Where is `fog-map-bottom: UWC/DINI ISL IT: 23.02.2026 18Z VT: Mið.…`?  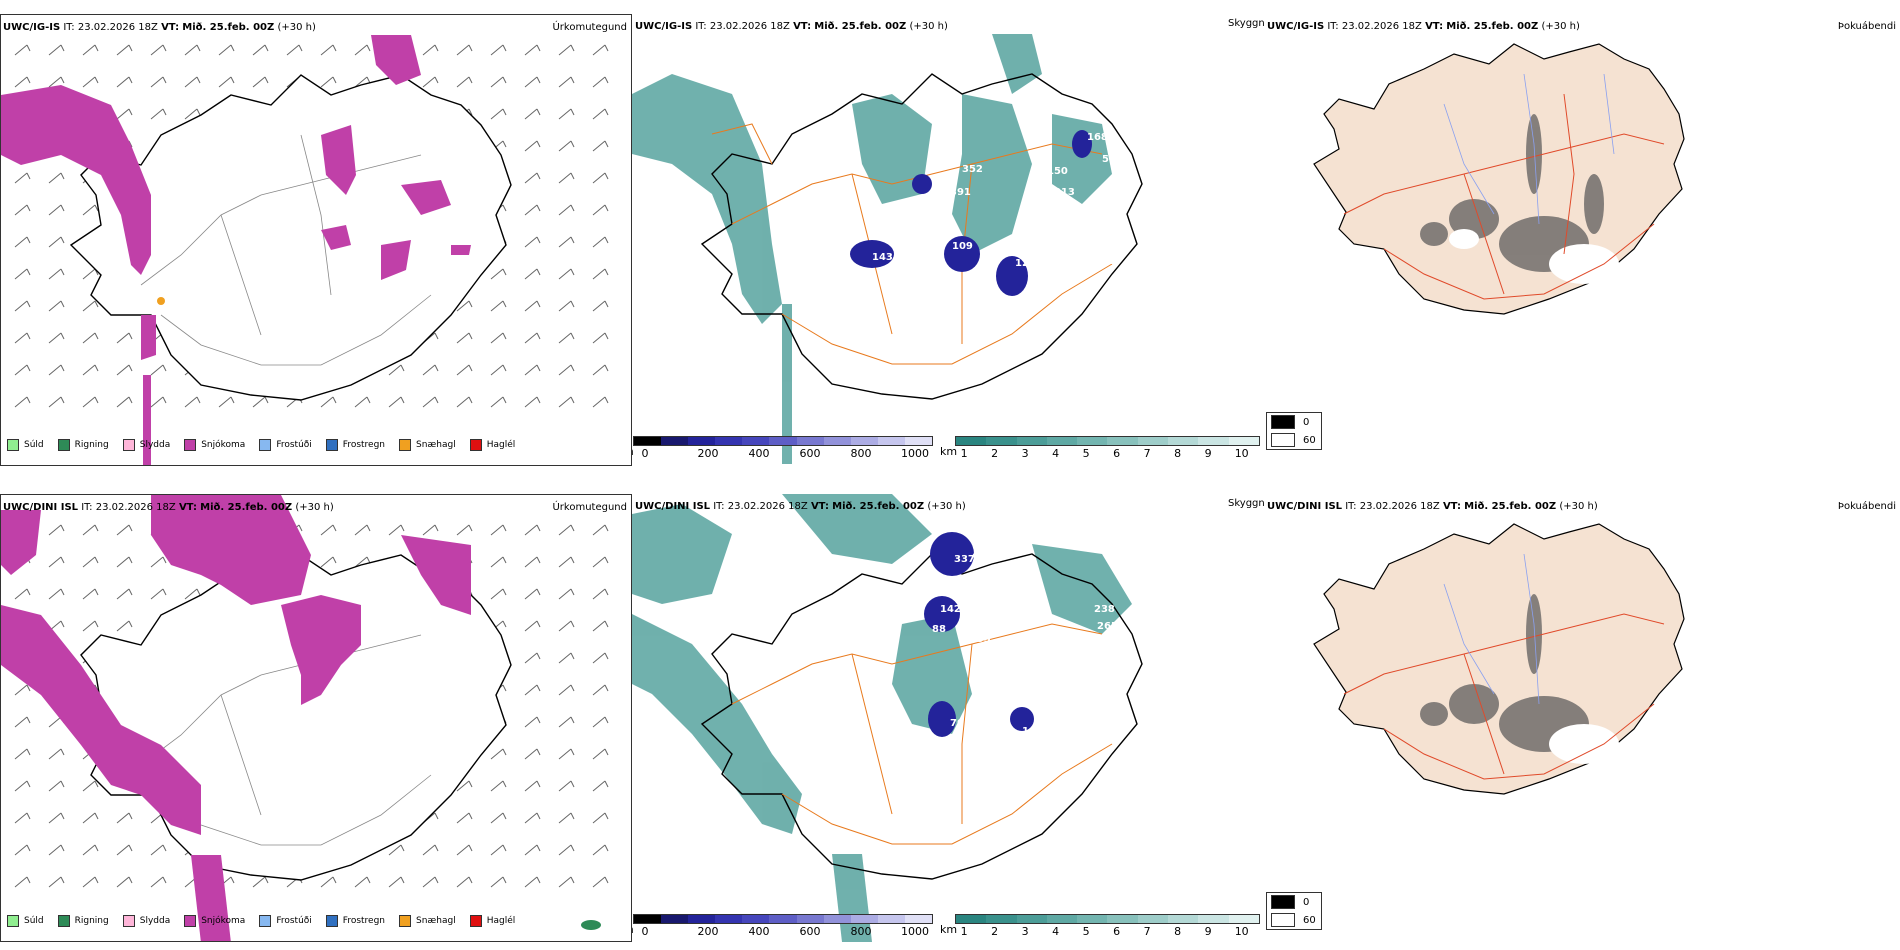
fog-map-bottom: UWC/DINI ISL IT: 23.02.2026 18Z VT: Mið.… is located at coordinates (1582, 692).